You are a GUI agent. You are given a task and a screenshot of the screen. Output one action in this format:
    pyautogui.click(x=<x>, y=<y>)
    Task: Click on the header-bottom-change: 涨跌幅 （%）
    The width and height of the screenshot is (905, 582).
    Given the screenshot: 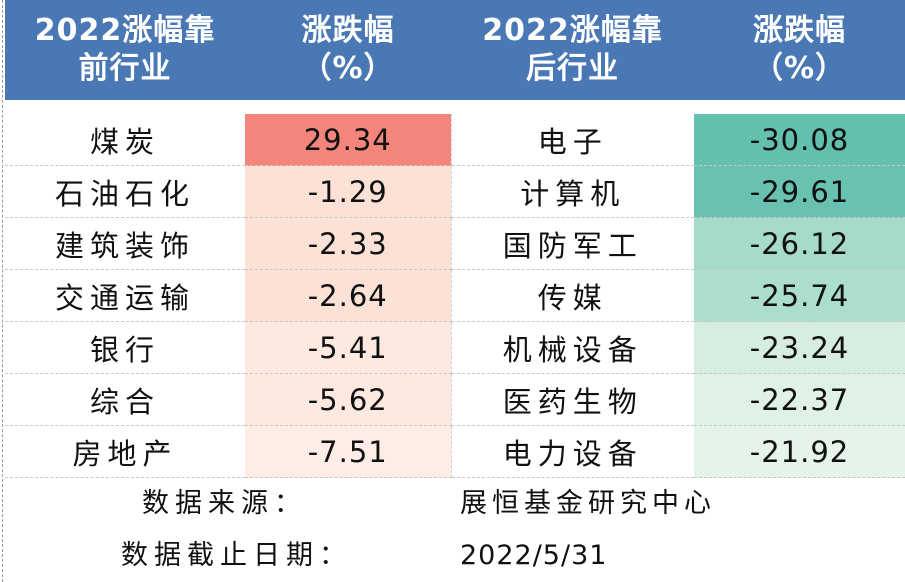 What is the action you would take?
    pyautogui.click(x=799, y=50)
    